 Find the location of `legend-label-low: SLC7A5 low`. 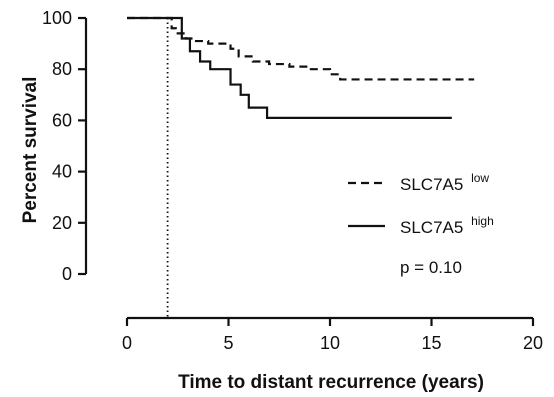

legend-label-low: SLC7A5 low is located at coordinates (444, 182).